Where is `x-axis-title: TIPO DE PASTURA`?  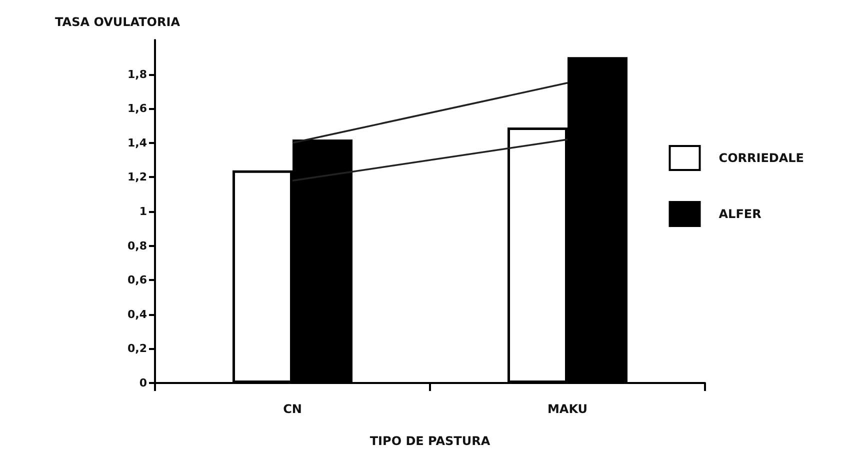 x-axis-title: TIPO DE PASTURA is located at coordinates (430, 441).